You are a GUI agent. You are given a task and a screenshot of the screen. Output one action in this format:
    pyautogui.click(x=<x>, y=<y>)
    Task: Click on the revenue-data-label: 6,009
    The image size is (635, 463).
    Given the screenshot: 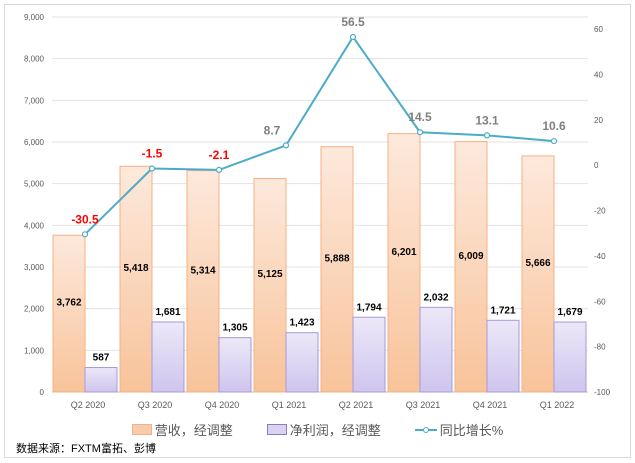 What is the action you would take?
    pyautogui.click(x=470, y=256)
    